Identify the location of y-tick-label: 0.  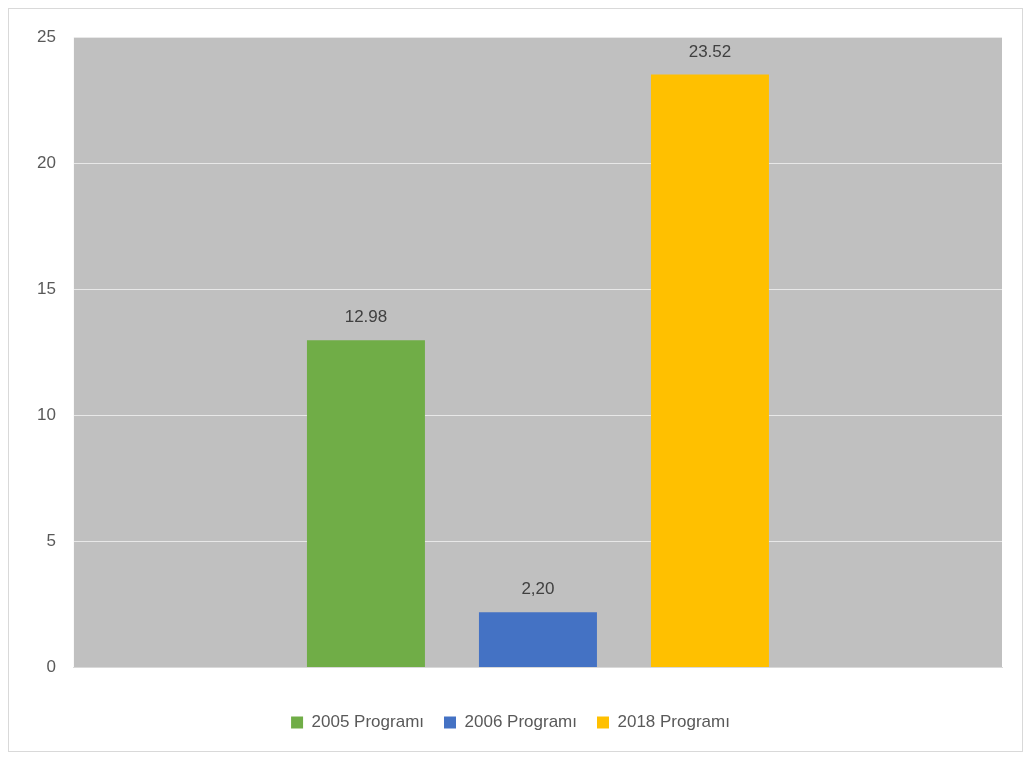
(51, 667).